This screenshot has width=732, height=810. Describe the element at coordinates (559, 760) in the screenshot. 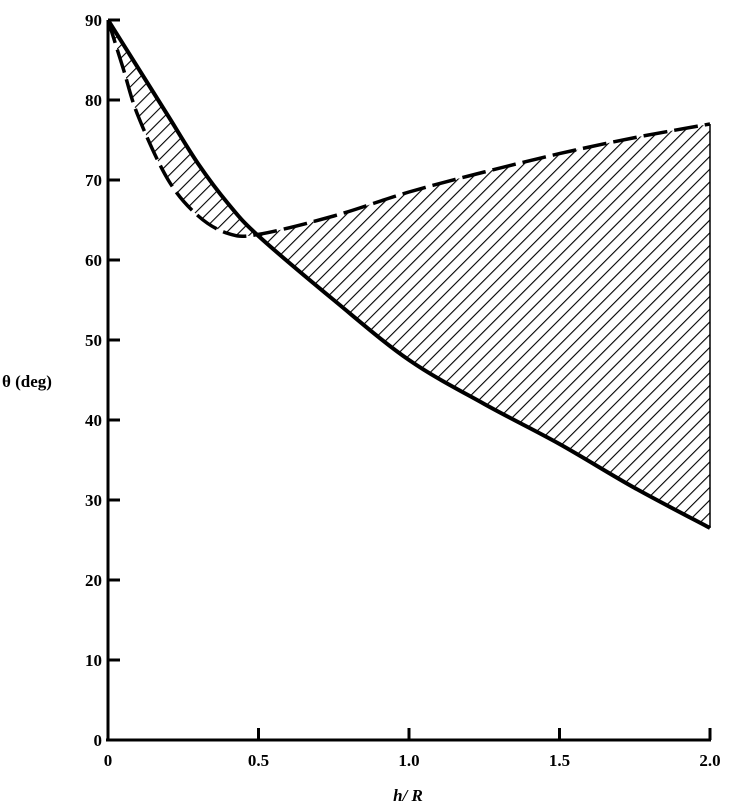

I see `x-tick-label: 1.5` at that location.